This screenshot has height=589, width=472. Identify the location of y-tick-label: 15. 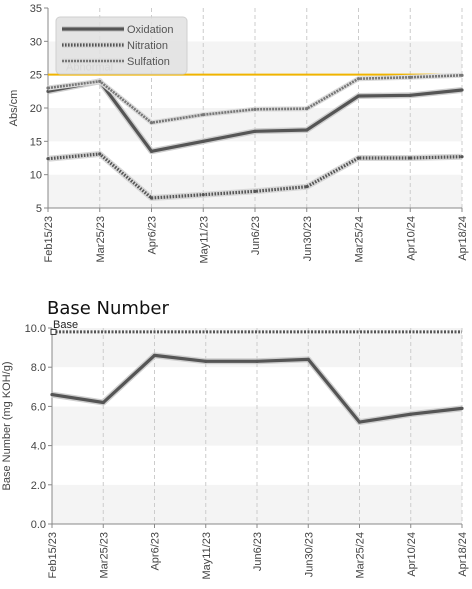
(36, 142).